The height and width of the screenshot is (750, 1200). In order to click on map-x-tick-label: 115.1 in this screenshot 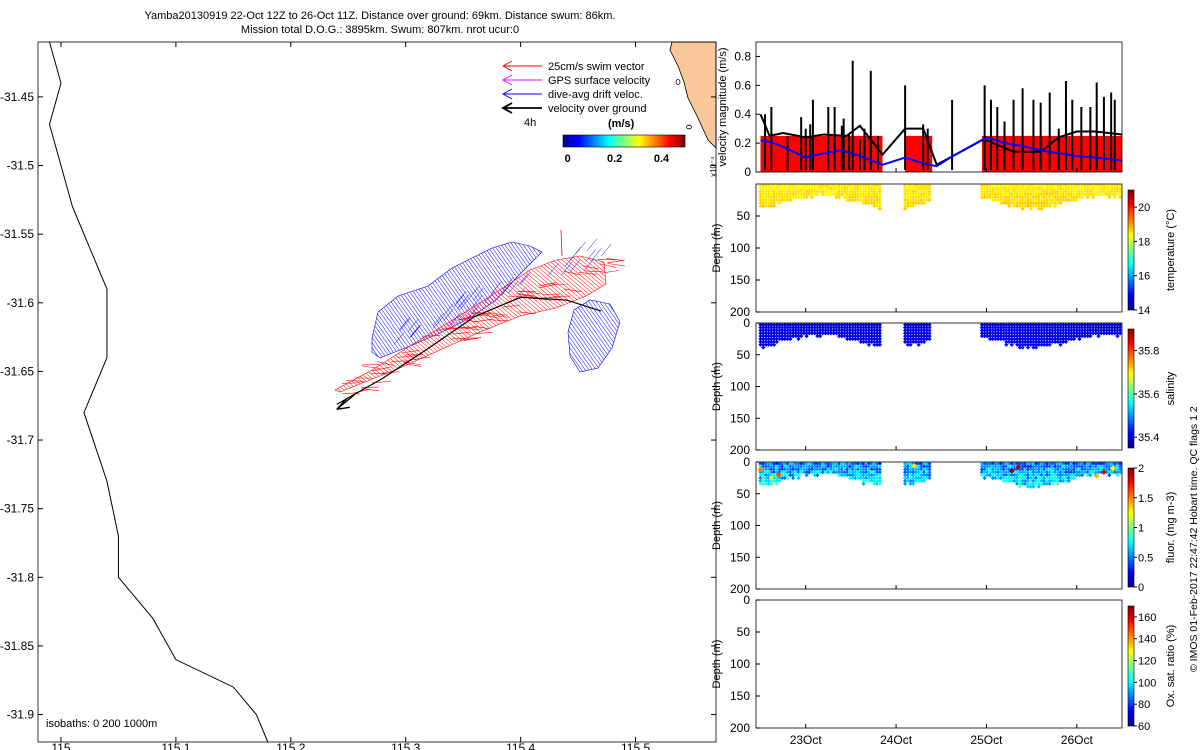, I will do `click(175, 745)`.